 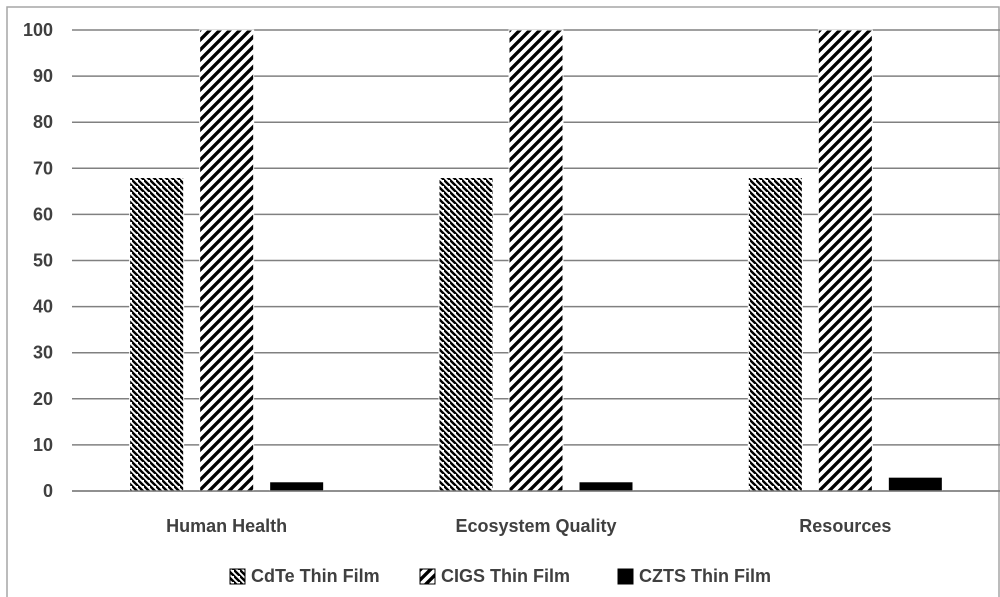 I want to click on y-tick-label: 90, so click(x=43, y=76).